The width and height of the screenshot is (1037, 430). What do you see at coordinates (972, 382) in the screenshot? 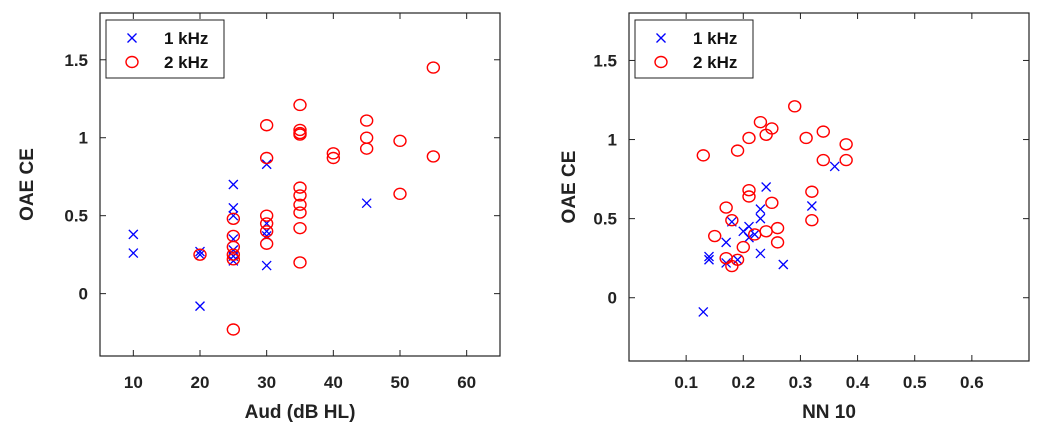
I see `x-tick-label: 0.6` at bounding box center [972, 382].